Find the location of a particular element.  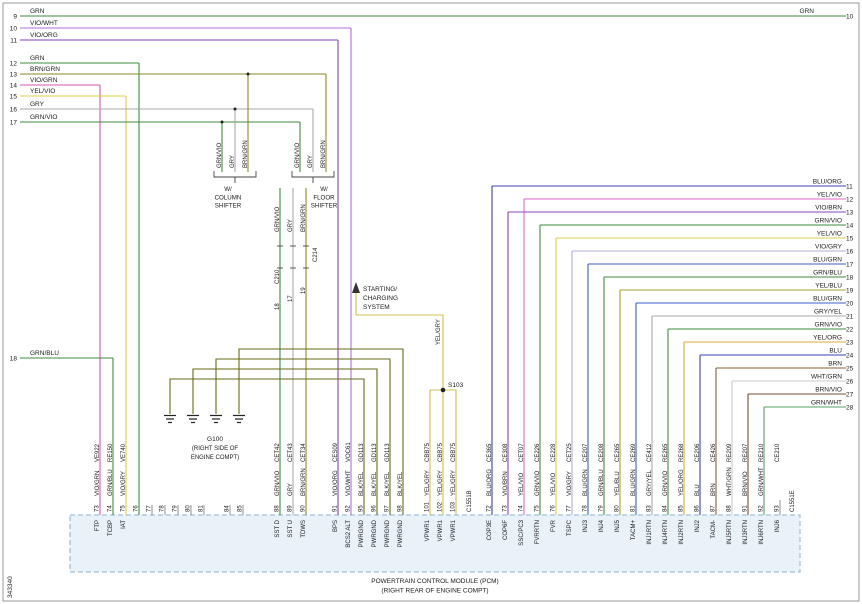

circuit-id-label: CE365 is located at coordinates (490, 452).